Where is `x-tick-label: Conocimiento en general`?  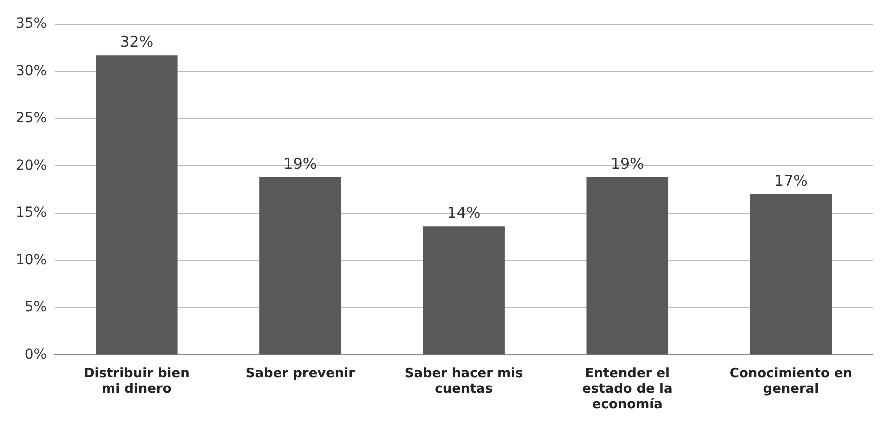 x-tick-label: Conocimiento en general is located at coordinates (791, 381).